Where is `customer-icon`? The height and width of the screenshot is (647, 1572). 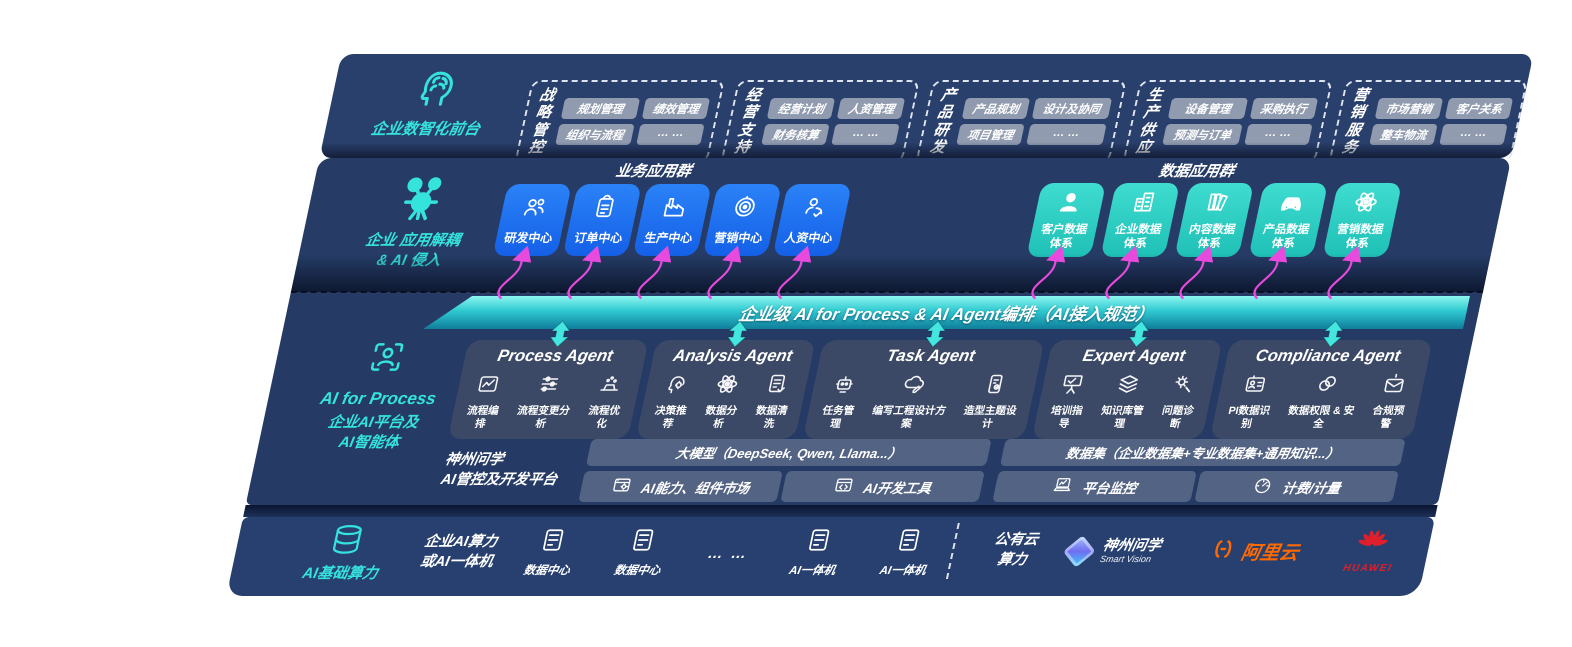 customer-icon is located at coordinates (1069, 204).